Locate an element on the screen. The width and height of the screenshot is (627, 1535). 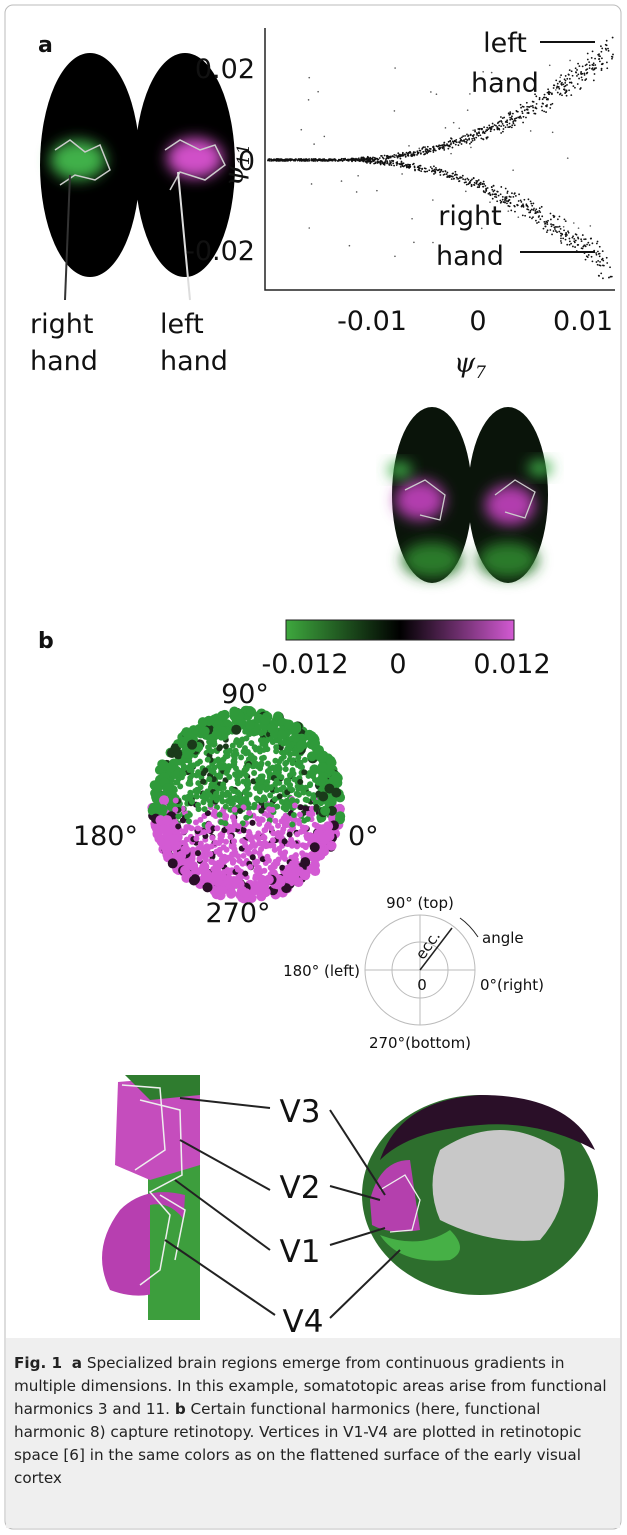
caption-fig: Fig. 1 is located at coordinates (38, 1363).